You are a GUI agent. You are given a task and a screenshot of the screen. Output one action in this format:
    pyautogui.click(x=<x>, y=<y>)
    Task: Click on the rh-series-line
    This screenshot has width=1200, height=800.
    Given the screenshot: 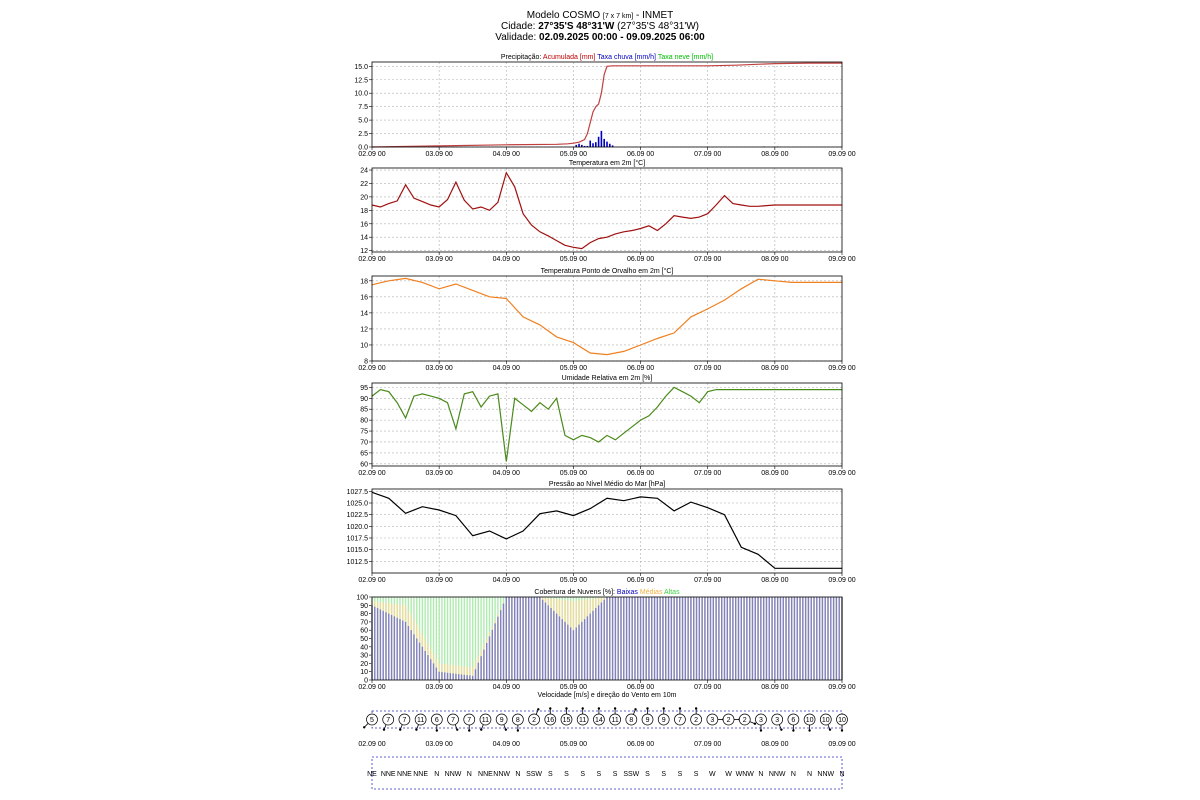 What is the action you would take?
    pyautogui.click(x=606, y=424)
    